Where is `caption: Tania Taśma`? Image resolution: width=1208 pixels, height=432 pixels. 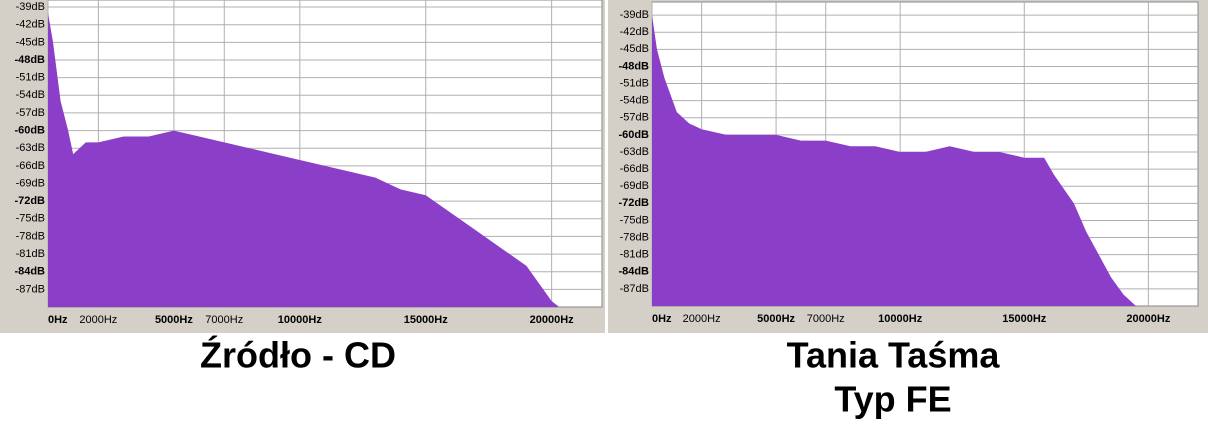 caption: Tania Taśma is located at coordinates (894, 355).